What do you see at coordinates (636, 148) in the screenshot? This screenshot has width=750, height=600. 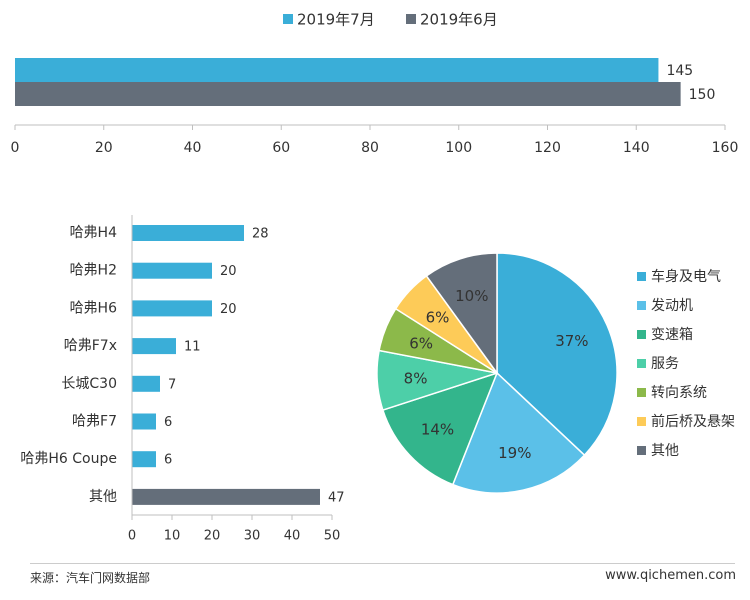 I see `x-tick-label: 140` at bounding box center [636, 148].